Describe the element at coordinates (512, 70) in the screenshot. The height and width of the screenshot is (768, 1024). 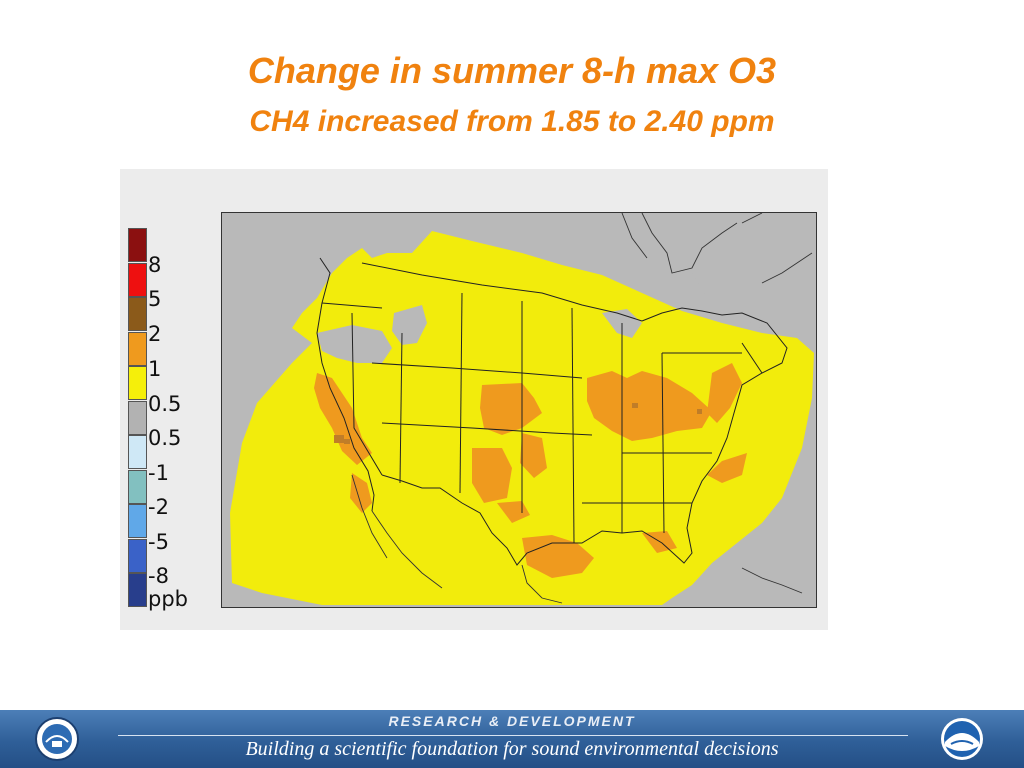
I see `slide-title: Change in summer 8-h max O3` at that location.